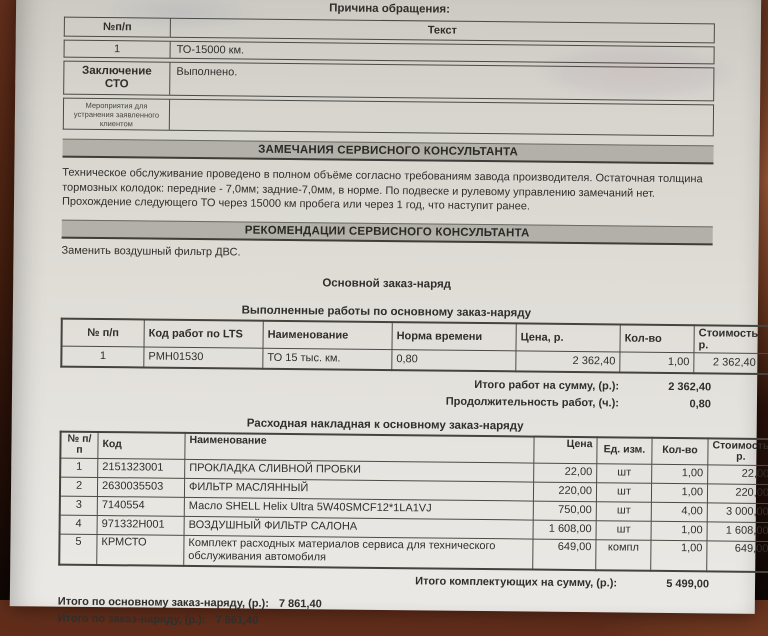  I want to click on parts-cell: 4,00, so click(679, 511).